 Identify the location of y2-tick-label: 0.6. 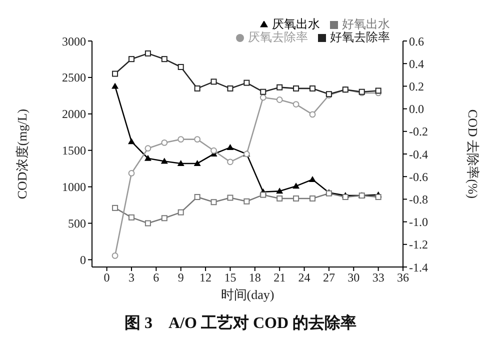
(416, 41).